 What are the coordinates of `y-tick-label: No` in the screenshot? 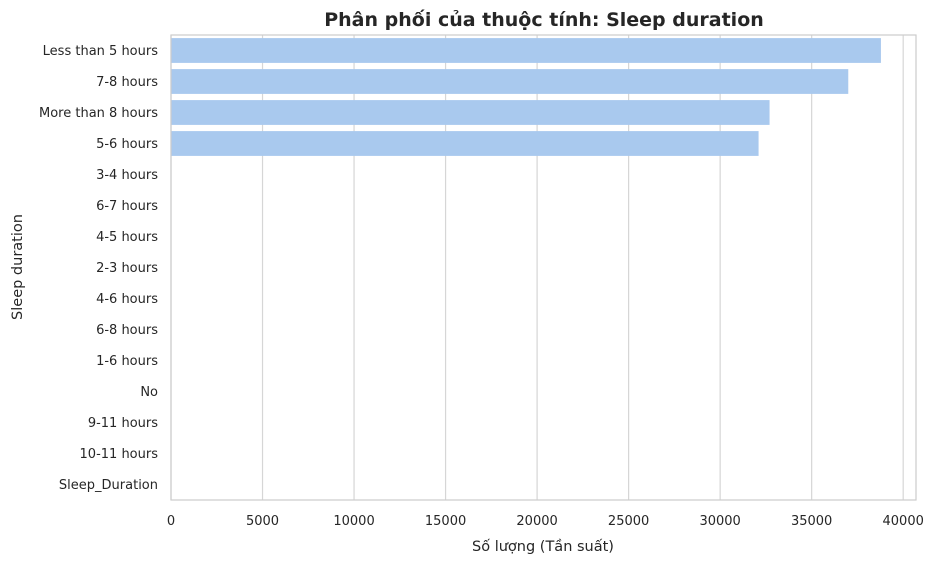 It's located at (149, 392).